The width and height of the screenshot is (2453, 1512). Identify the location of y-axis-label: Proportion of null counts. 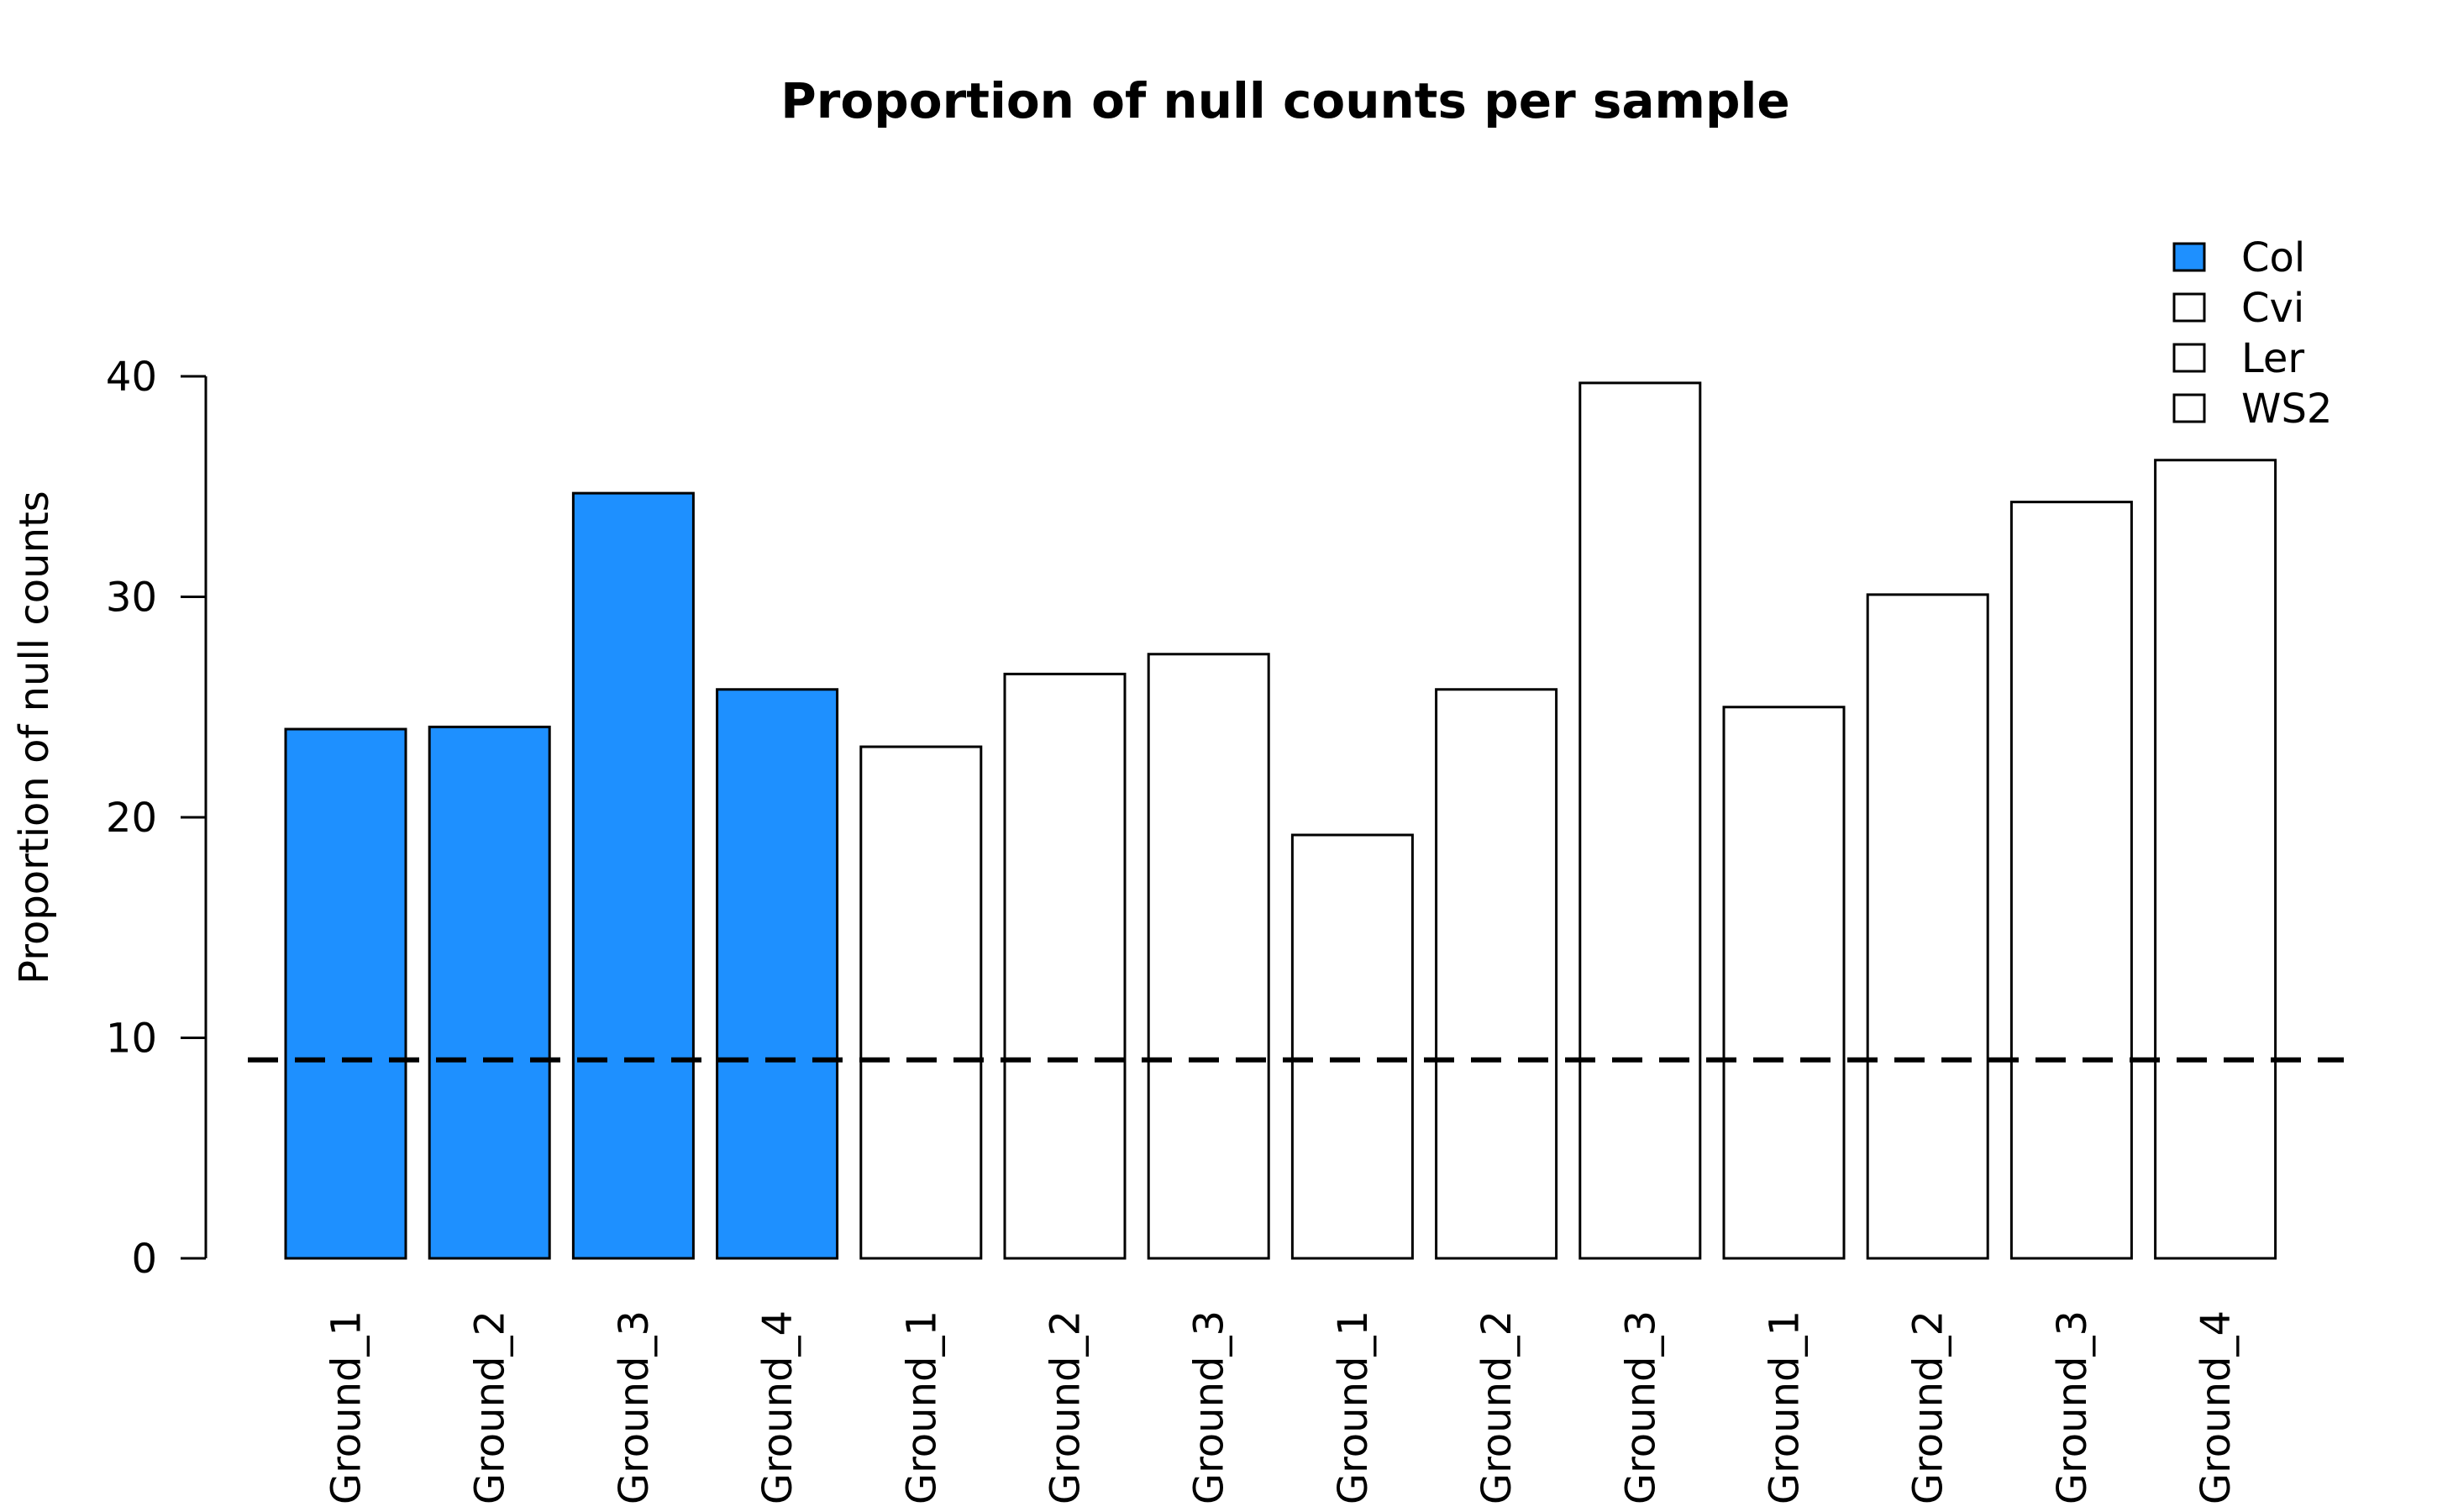
(34, 737).